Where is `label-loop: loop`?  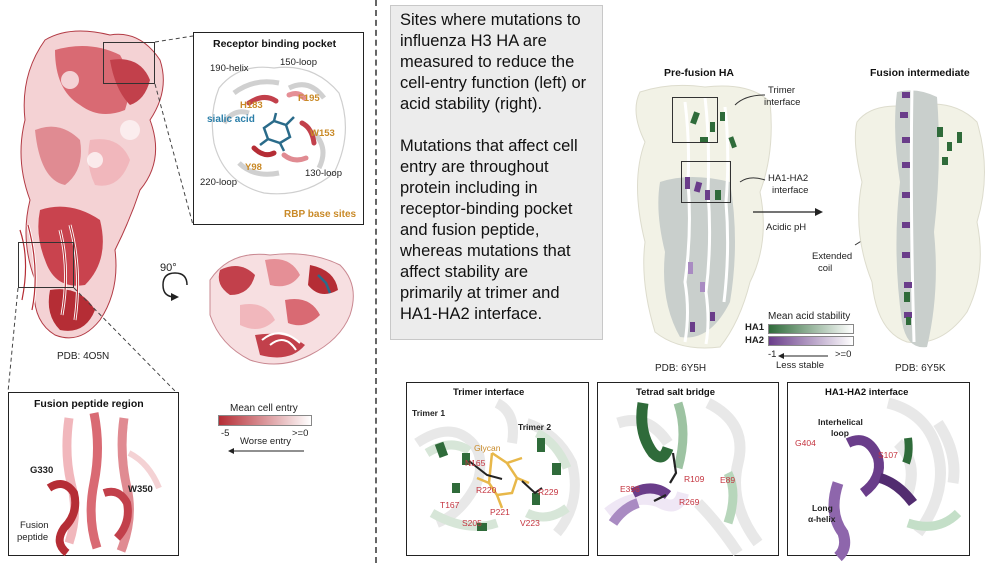
label-loop: loop is located at coordinates (840, 433).